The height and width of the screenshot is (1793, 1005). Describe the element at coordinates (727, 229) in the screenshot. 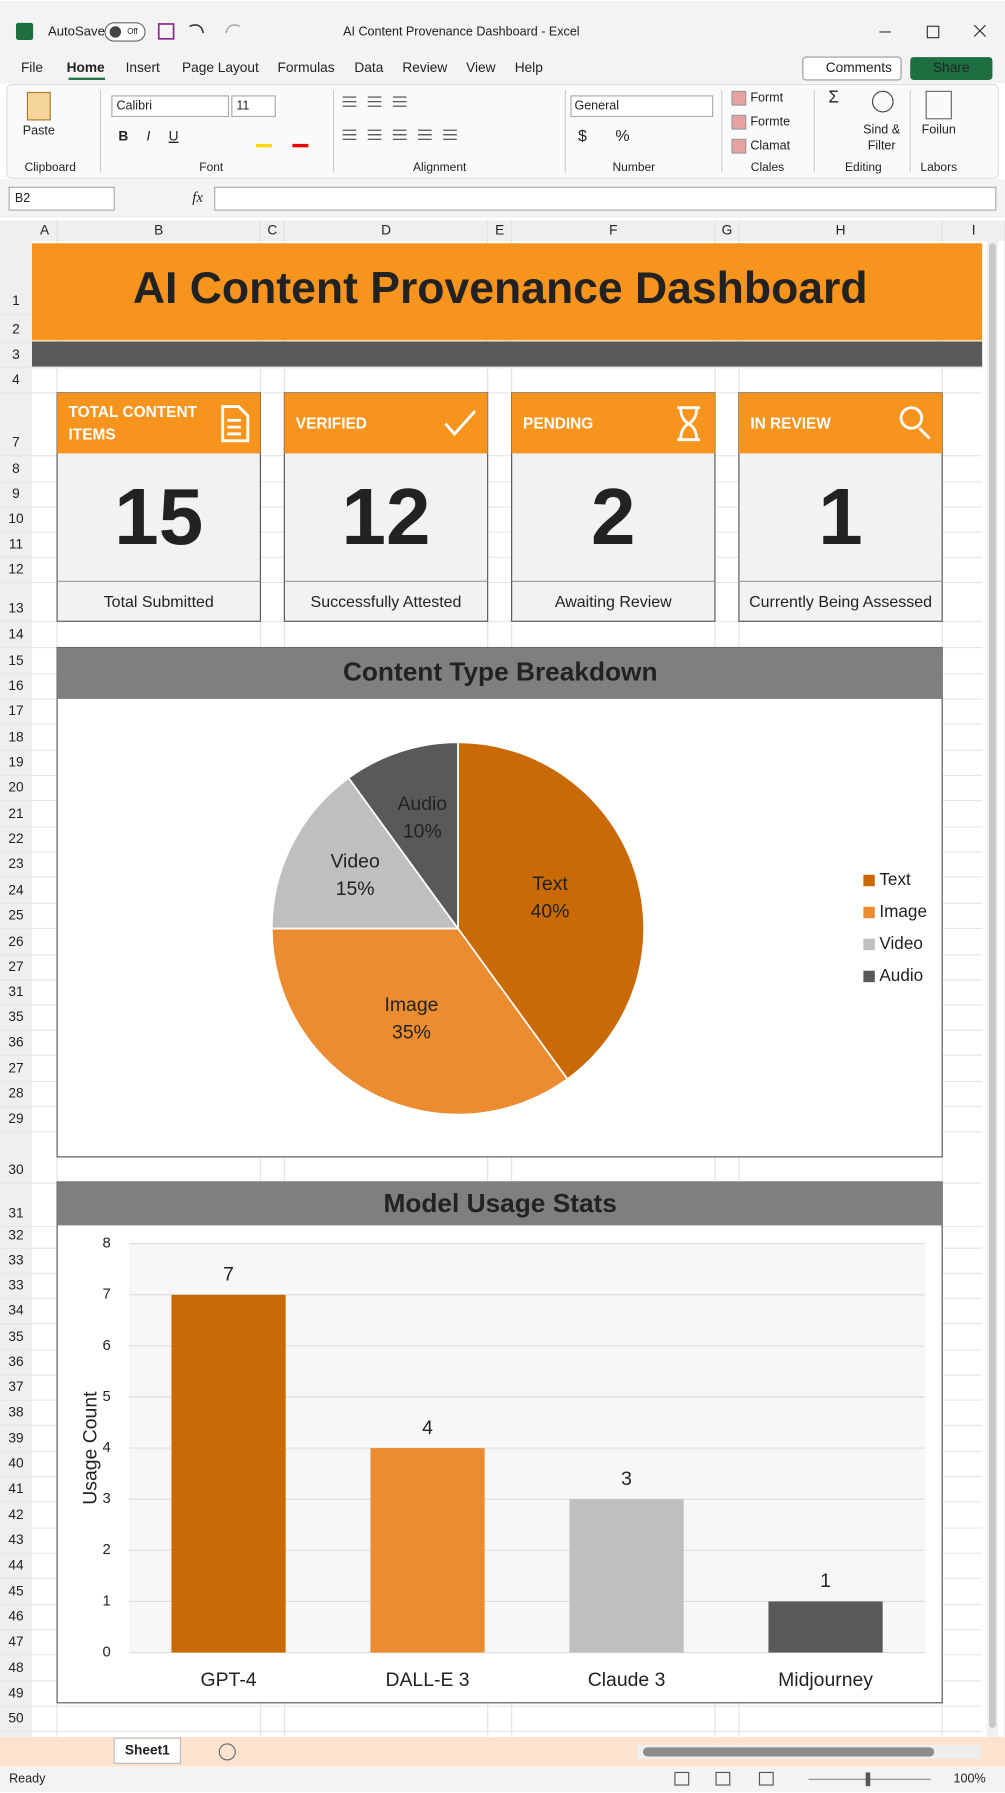

I see `column-header: G` at that location.